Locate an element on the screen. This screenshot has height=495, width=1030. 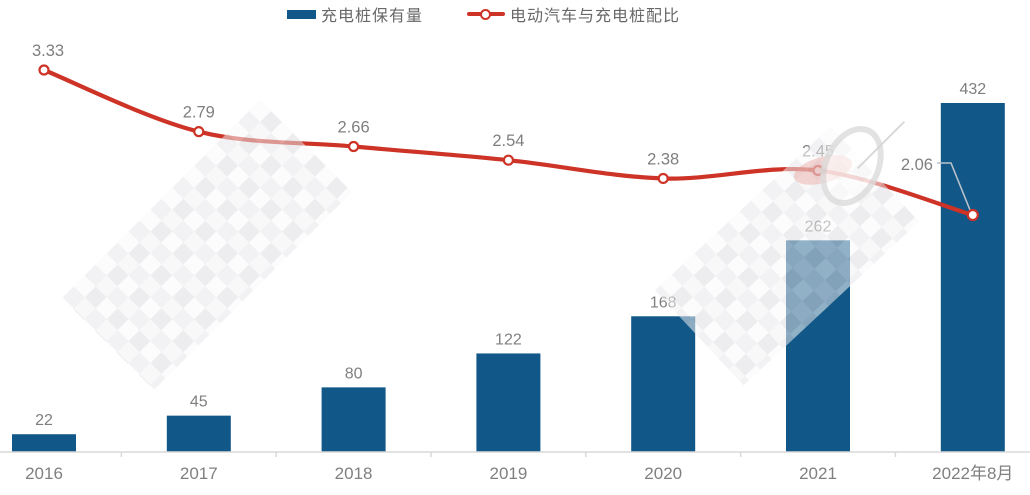
x-axis-label-2016: 2016 is located at coordinates (44, 473).